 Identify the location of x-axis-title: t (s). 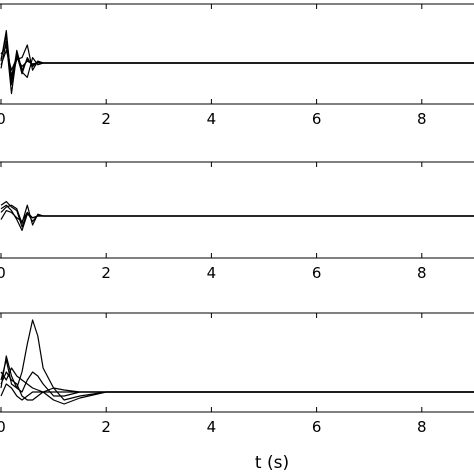
(272, 463).